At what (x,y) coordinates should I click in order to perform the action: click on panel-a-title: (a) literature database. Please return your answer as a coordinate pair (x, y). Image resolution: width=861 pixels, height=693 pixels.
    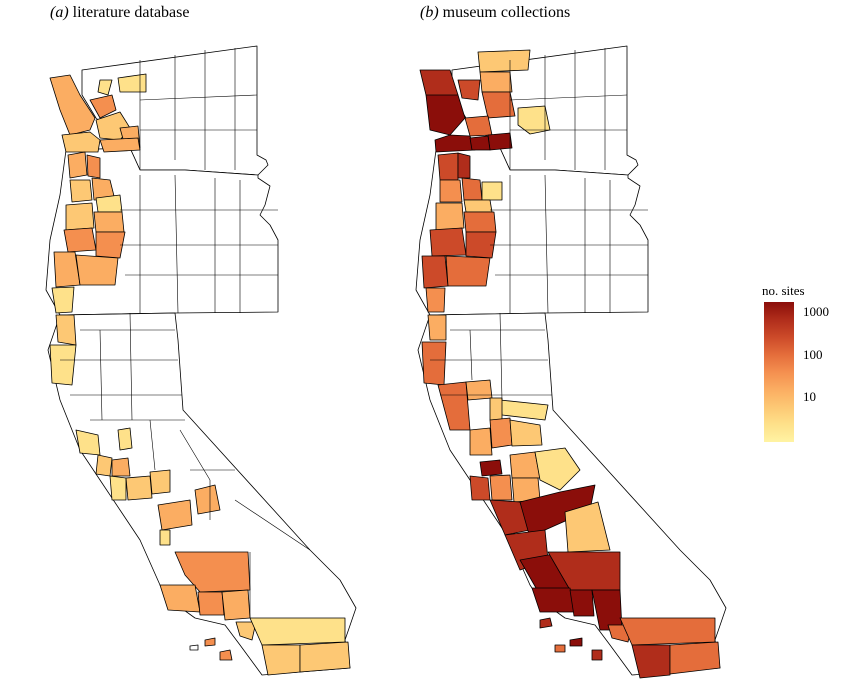
    Looking at the image, I should click on (119, 13).